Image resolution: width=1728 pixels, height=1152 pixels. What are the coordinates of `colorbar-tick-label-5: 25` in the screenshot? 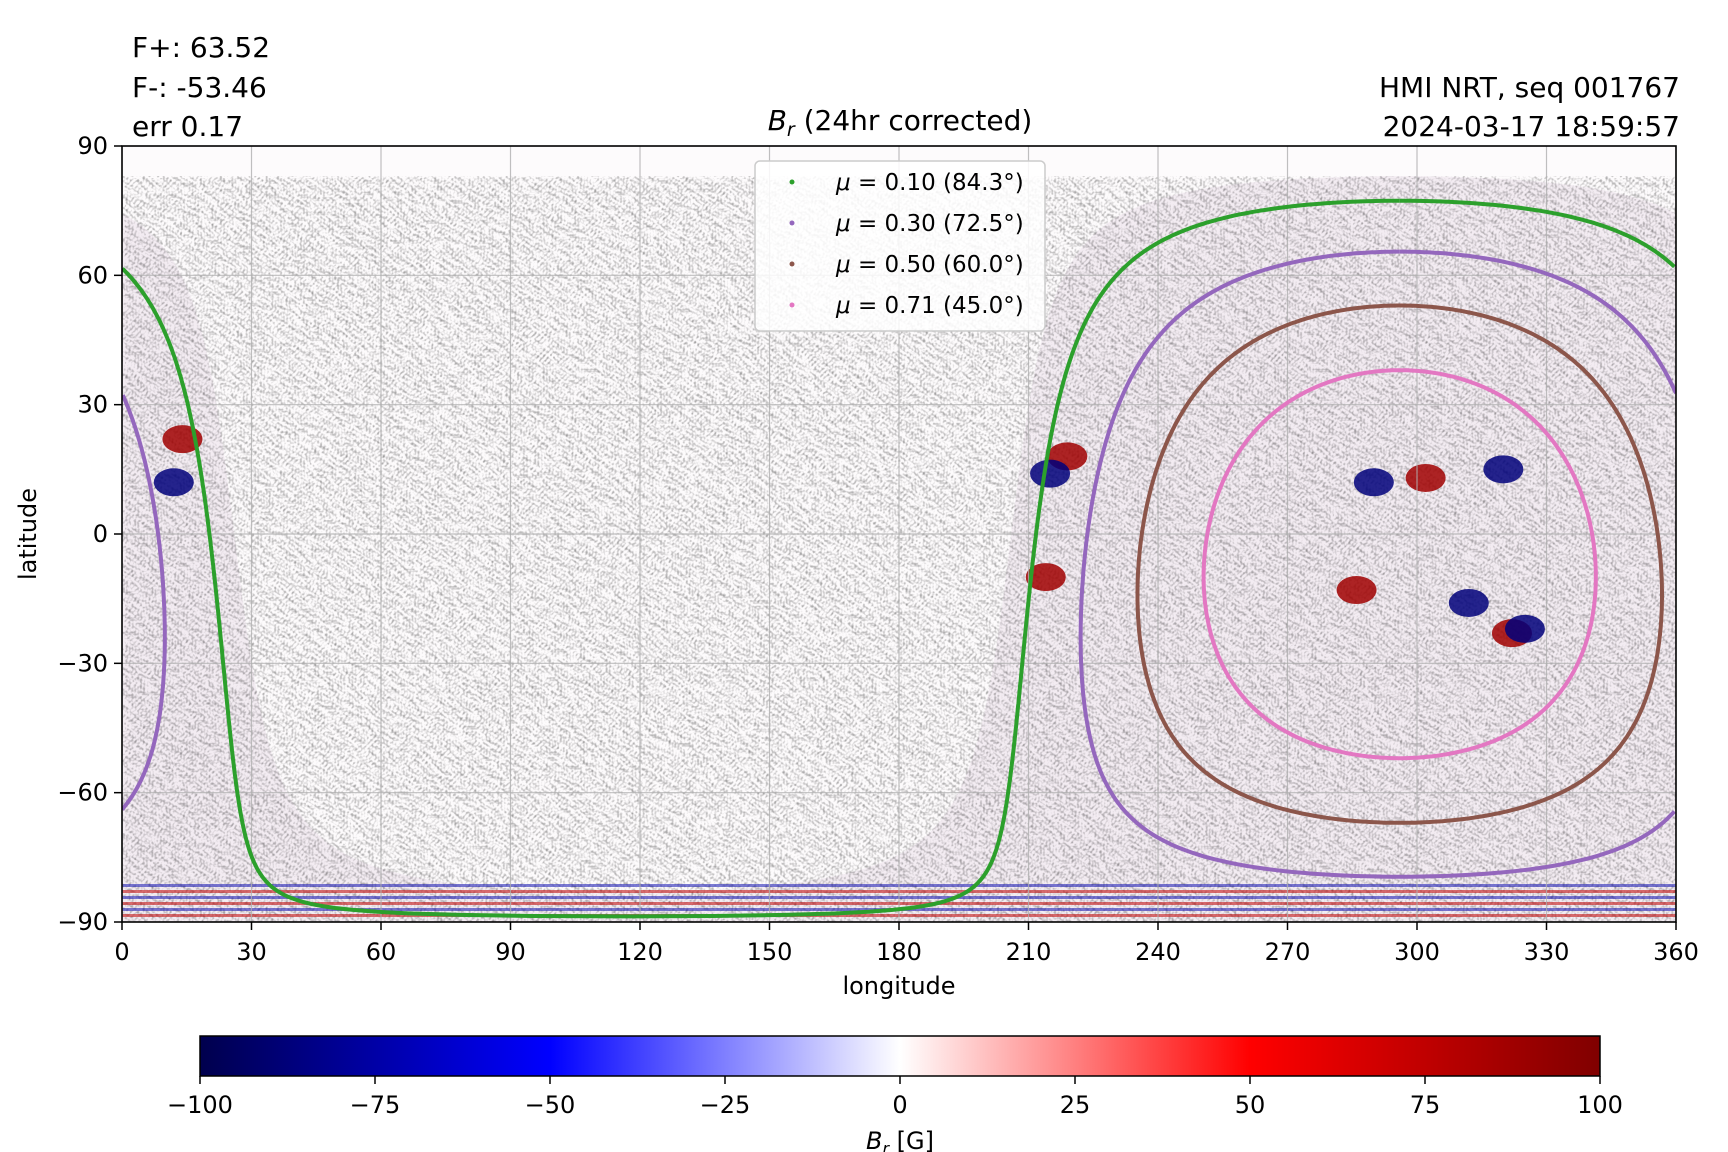 It's located at (1075, 1105).